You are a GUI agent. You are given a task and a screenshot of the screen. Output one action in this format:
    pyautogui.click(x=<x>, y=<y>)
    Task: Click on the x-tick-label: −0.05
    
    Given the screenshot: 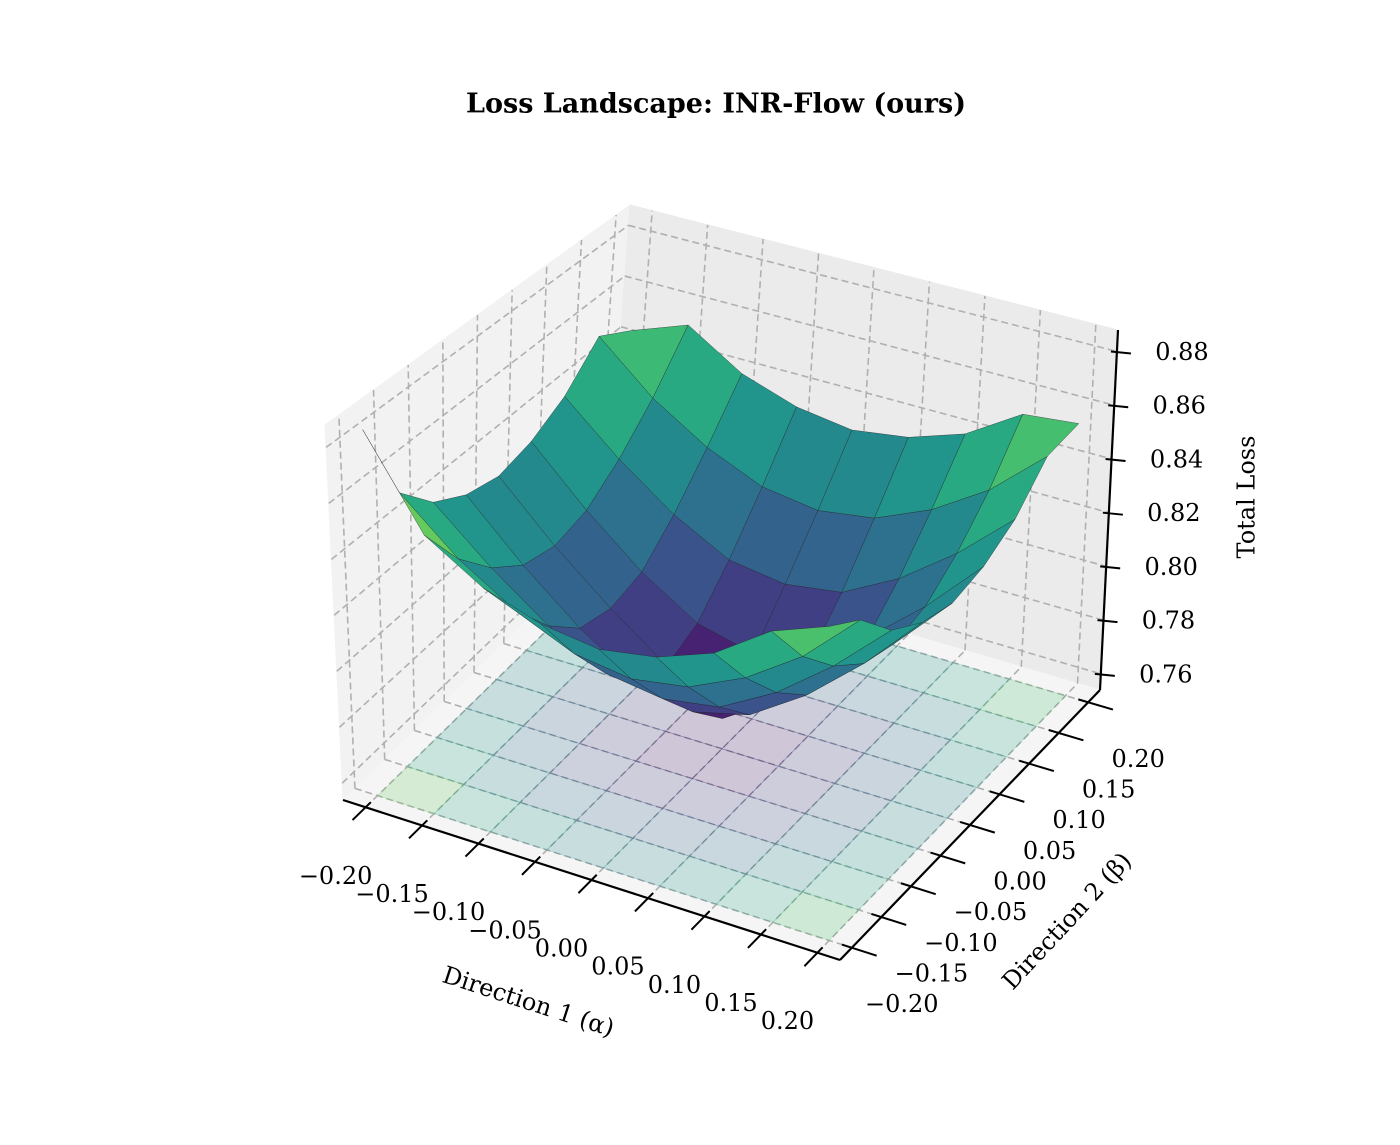 What is the action you would take?
    pyautogui.click(x=505, y=930)
    